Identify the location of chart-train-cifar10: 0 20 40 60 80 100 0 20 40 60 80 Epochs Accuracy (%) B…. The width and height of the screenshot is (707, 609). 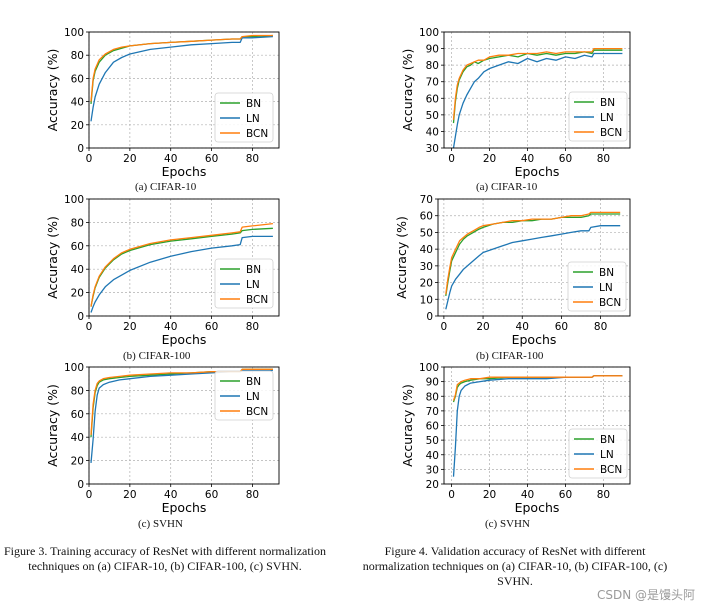
(162, 110).